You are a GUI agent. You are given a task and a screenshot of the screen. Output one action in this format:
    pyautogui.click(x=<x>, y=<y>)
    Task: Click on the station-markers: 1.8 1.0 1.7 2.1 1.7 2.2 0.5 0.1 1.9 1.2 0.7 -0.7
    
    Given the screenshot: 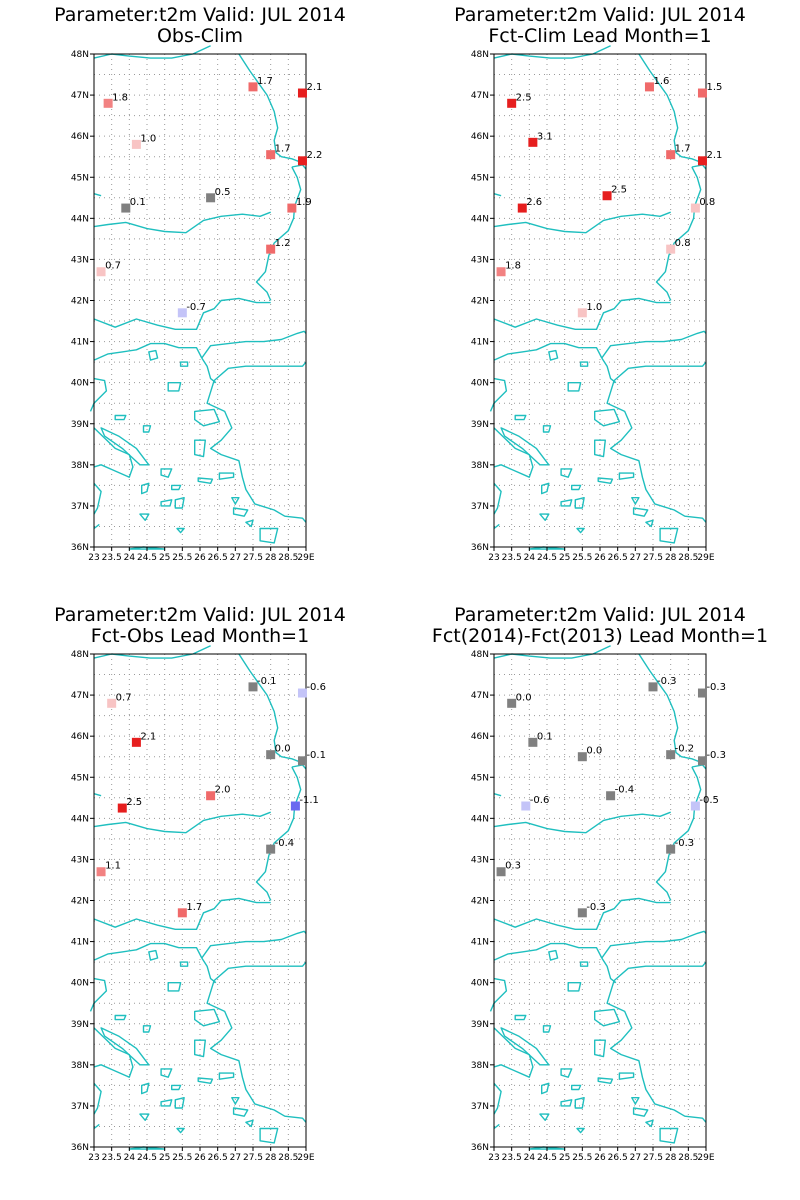 What is the action you would take?
    pyautogui.click(x=209, y=197)
    